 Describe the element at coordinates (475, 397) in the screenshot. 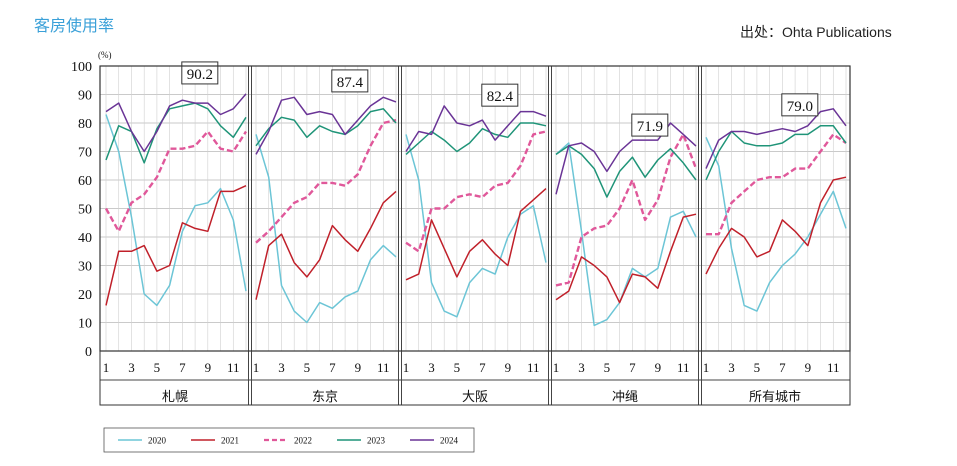

I see `panel-label: 大阪` at that location.